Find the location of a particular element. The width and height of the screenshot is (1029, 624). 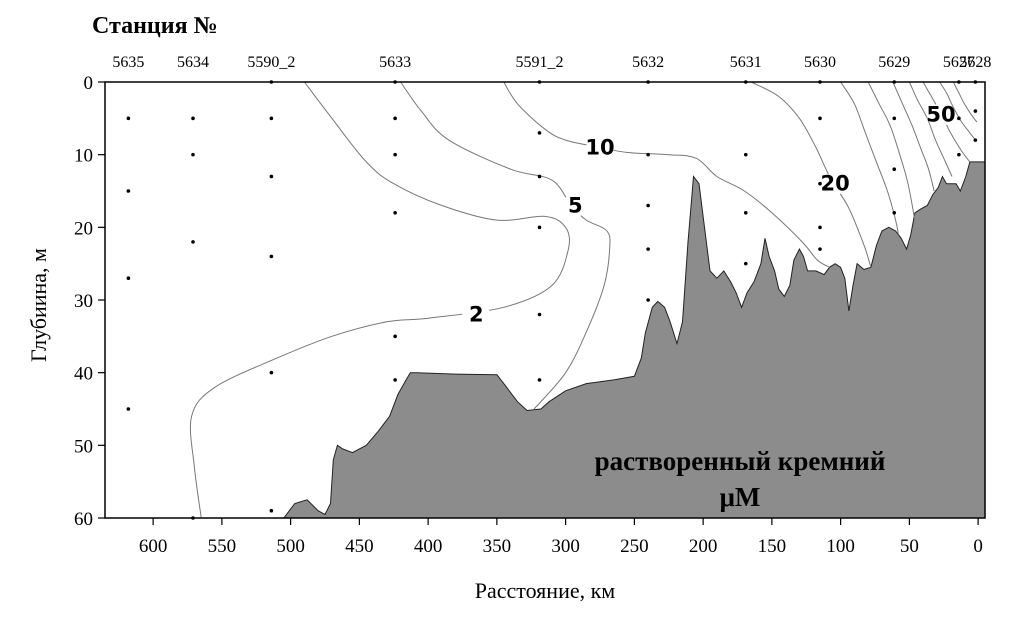

contour-label-10: 10 is located at coordinates (599, 147).